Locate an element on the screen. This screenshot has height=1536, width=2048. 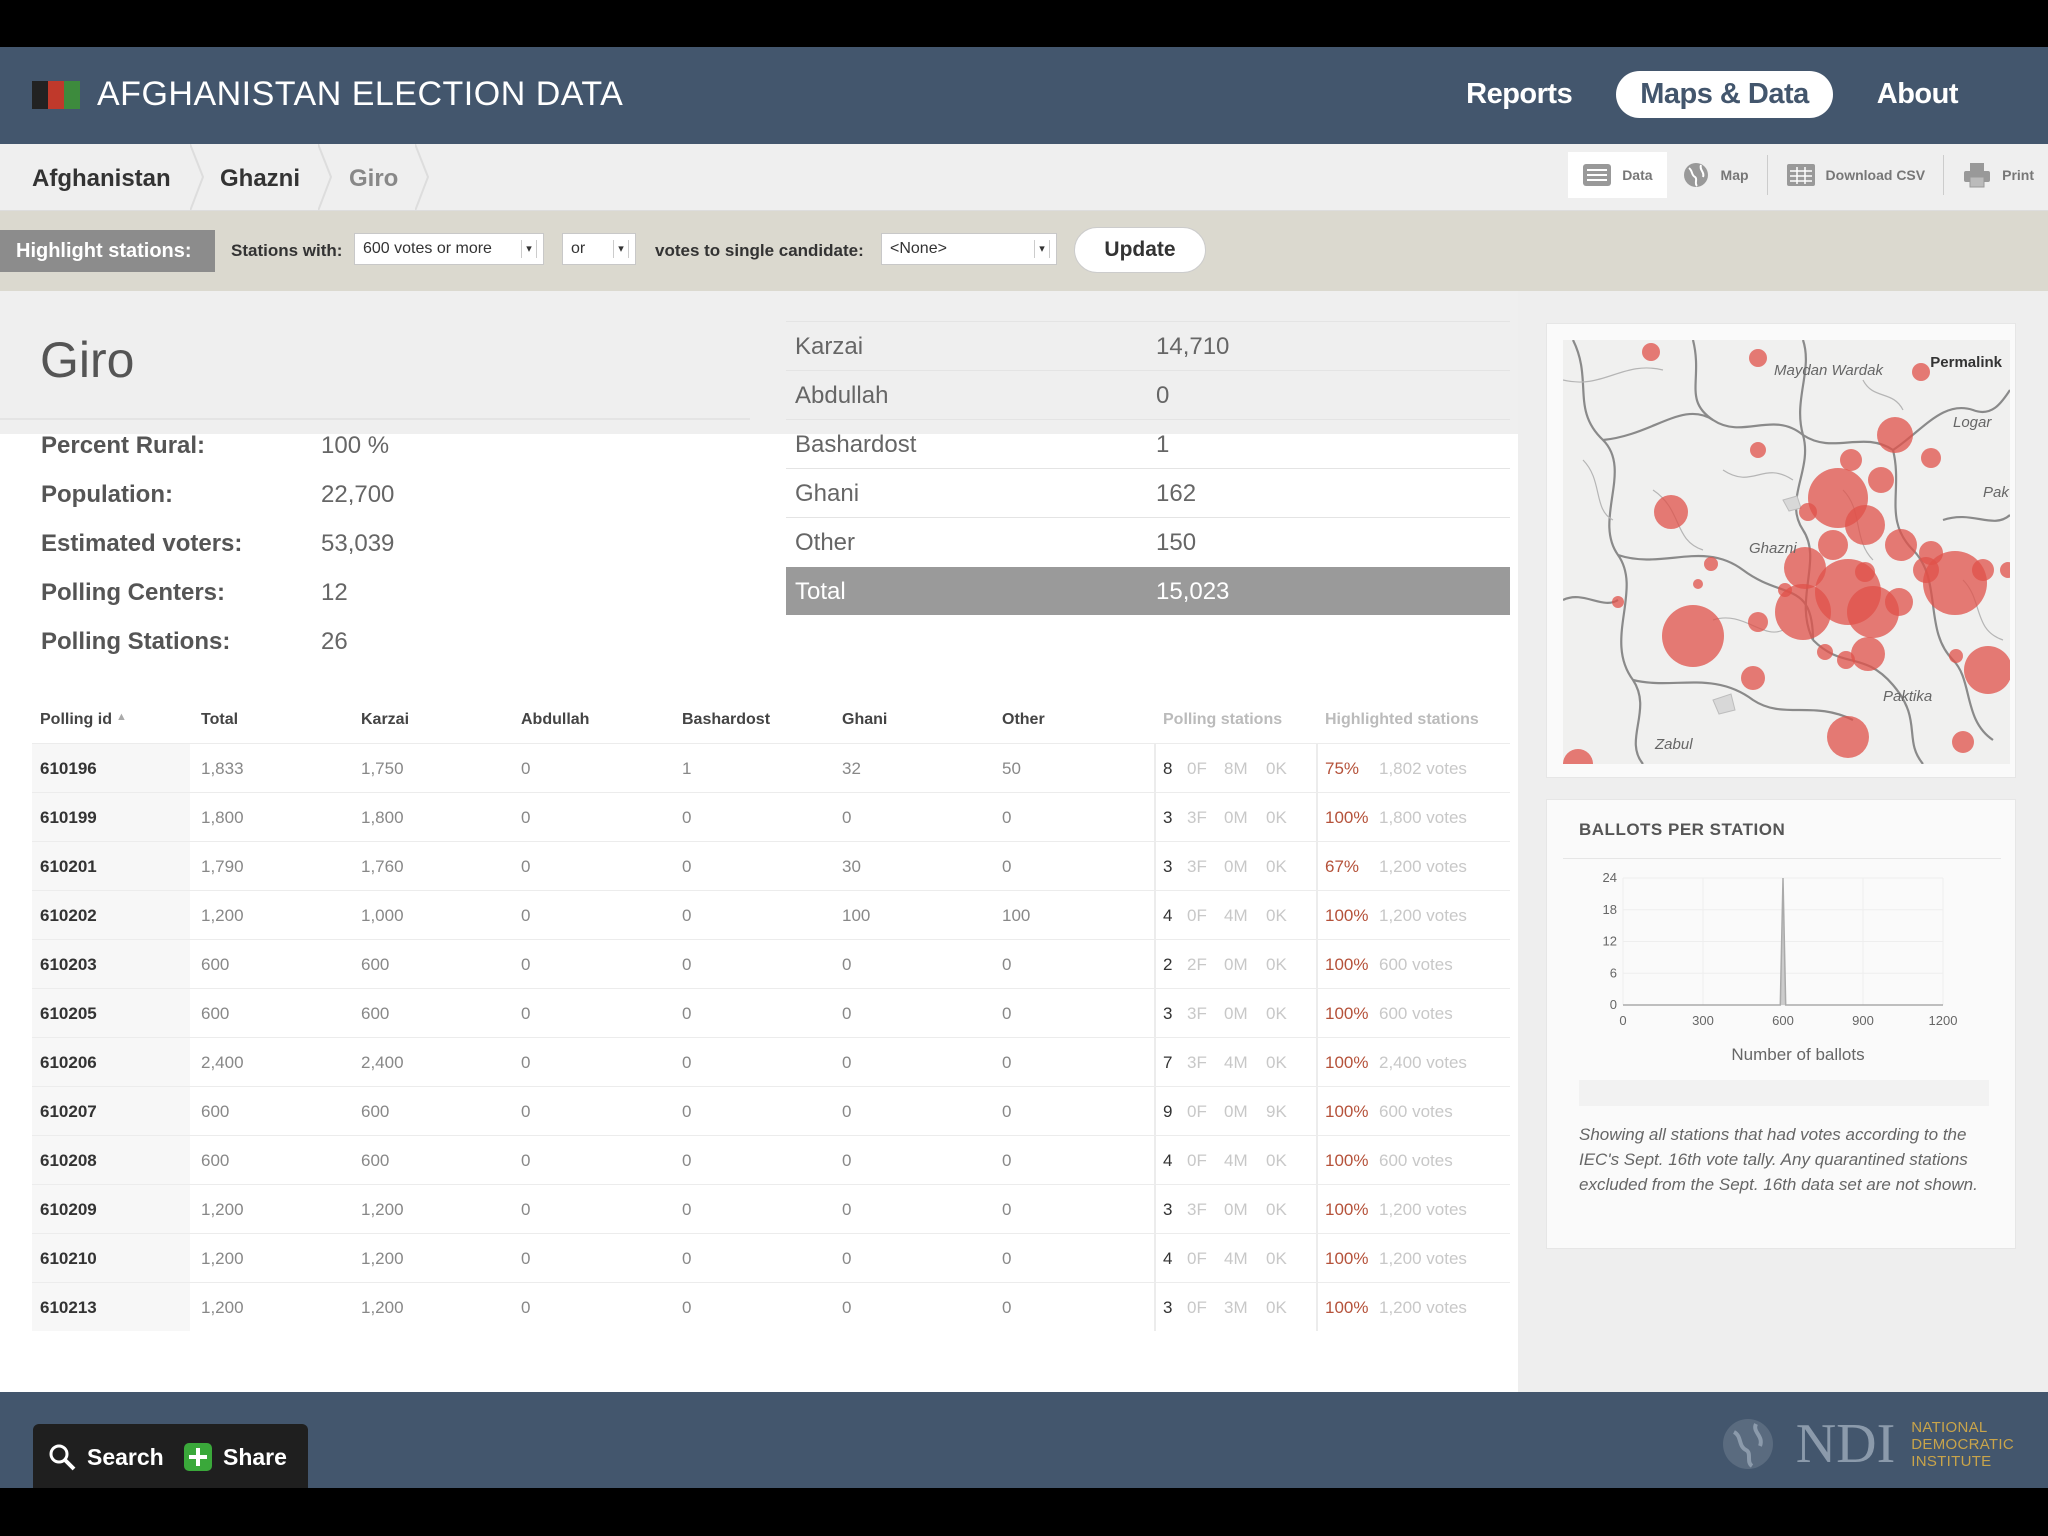
ndi-logo: NDI NATIONAL DEMOCRATIC INSTITUTE is located at coordinates (1865, 1444).